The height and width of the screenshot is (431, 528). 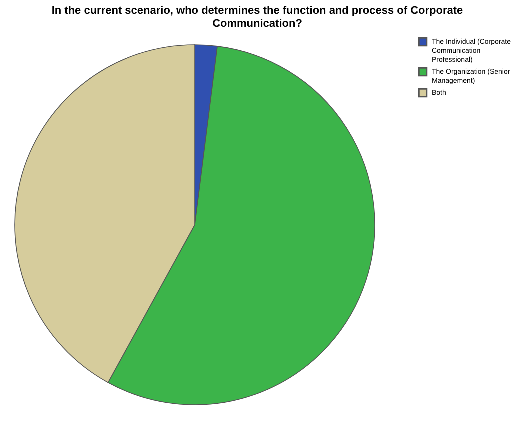 What do you see at coordinates (258, 17) in the screenshot?
I see `chart-title: In the current scenario, who determines the function and process of Corporate Communication?` at bounding box center [258, 17].